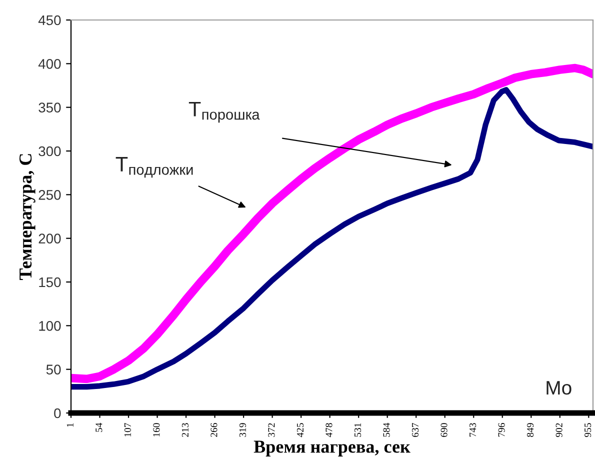  I want to click on x-tick-label: 54, so click(99, 427).